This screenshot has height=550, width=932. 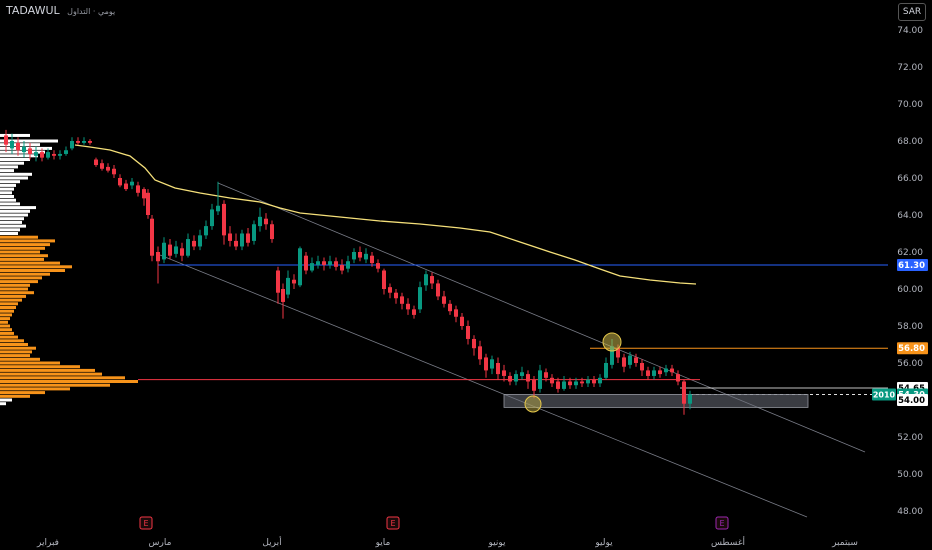 What do you see at coordinates (612, 342) in the screenshot?
I see `highlight-circle-top` at bounding box center [612, 342].